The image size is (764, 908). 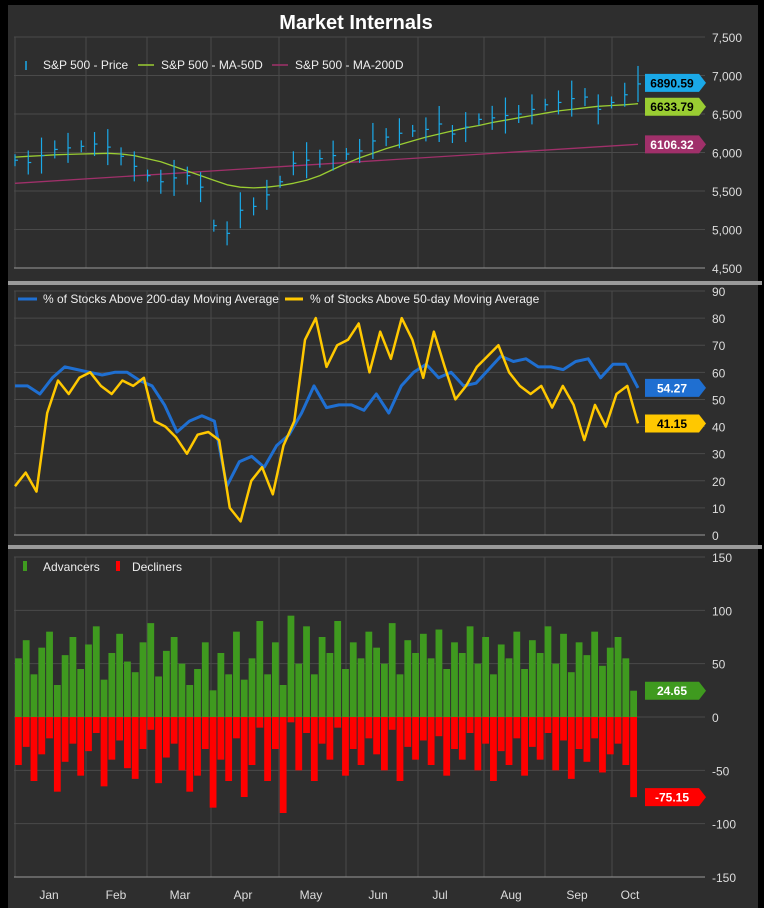 What do you see at coordinates (719, 509) in the screenshot?
I see `y-tick-label: 10` at bounding box center [719, 509].